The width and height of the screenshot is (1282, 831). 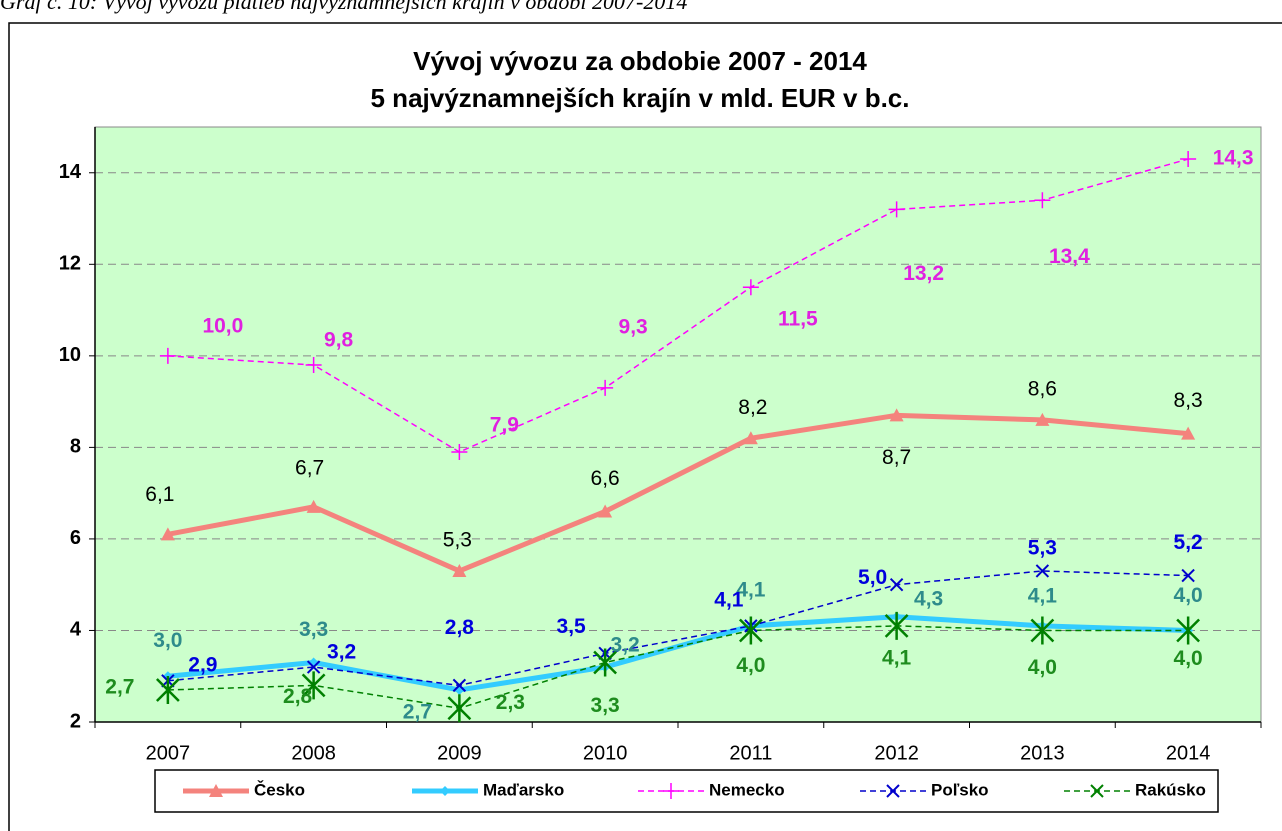 I want to click on data-label: 13,4, so click(x=1069, y=256).